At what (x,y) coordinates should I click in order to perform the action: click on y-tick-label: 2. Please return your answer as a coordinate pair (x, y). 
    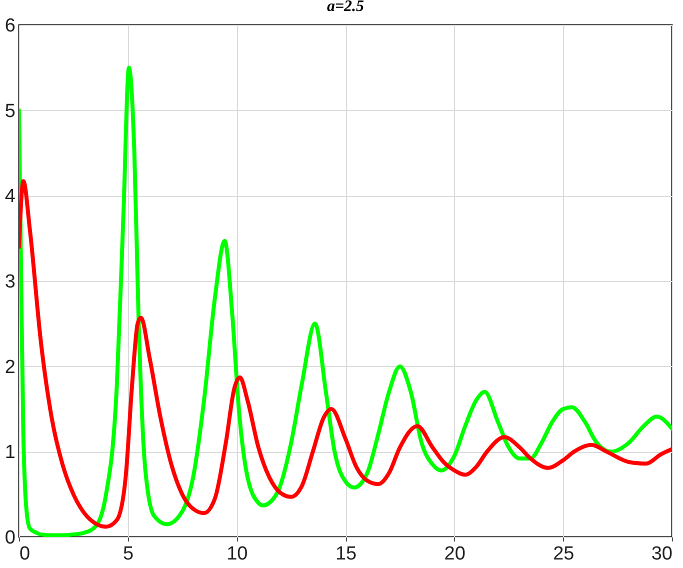
    Looking at the image, I should click on (10, 367).